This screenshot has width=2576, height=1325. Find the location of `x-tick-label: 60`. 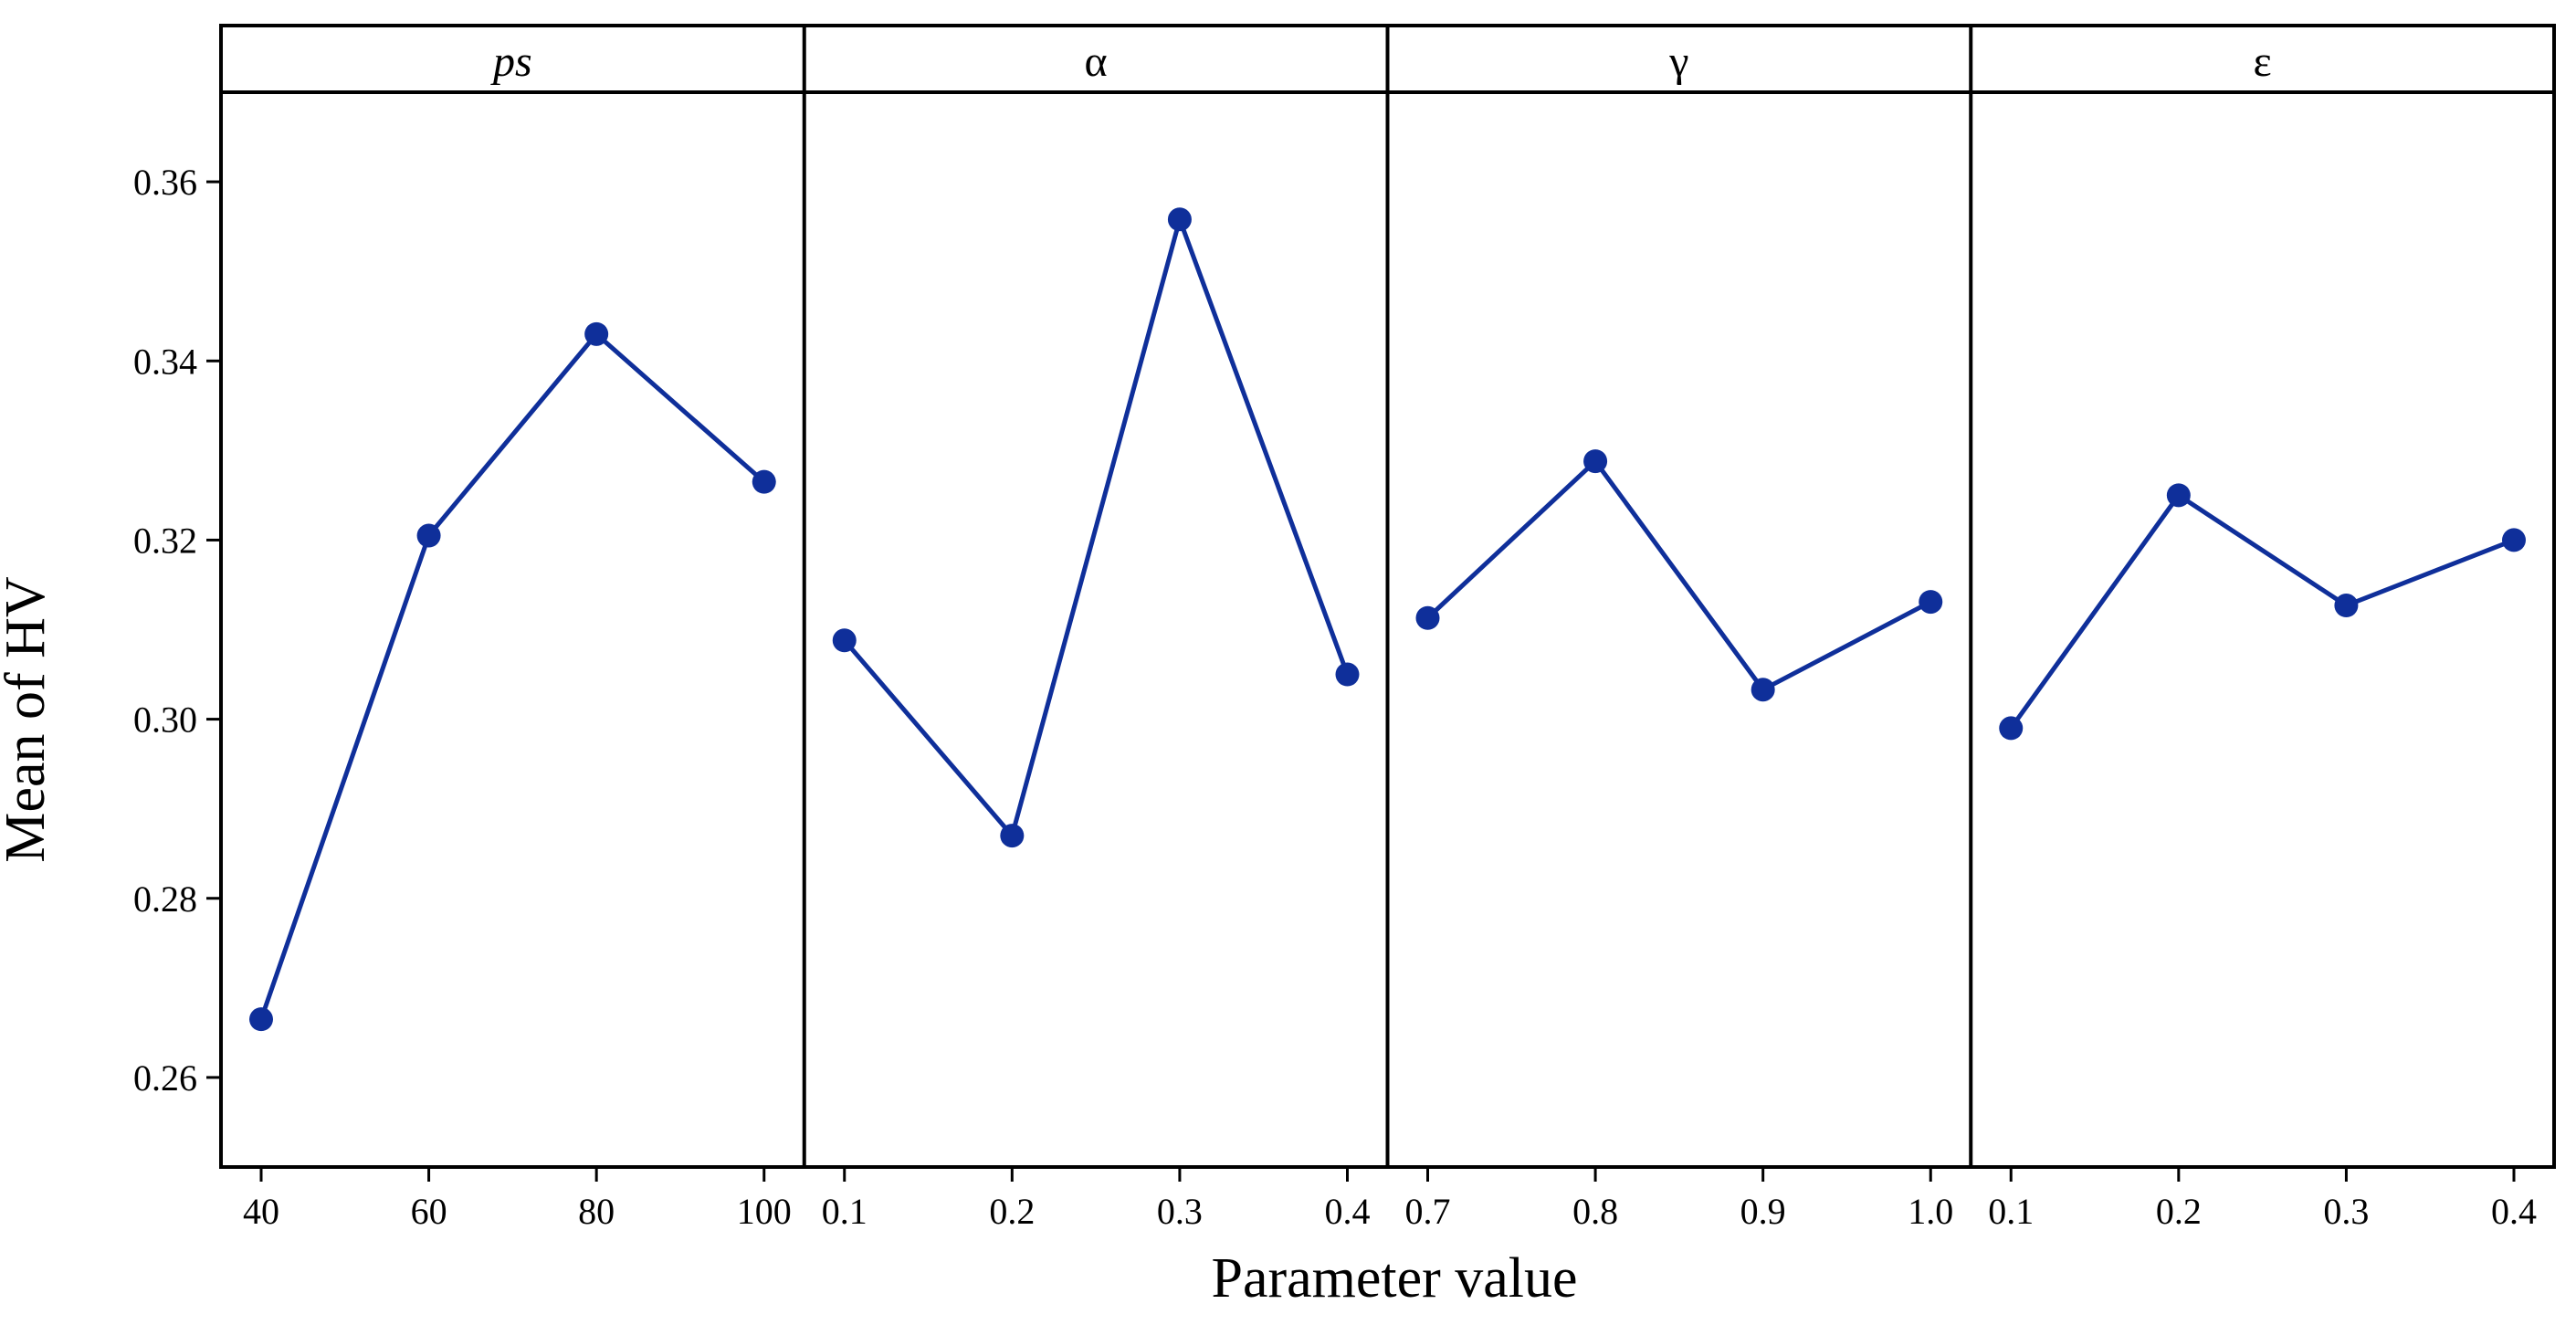

x-tick-label: 60 is located at coordinates (429, 1212).